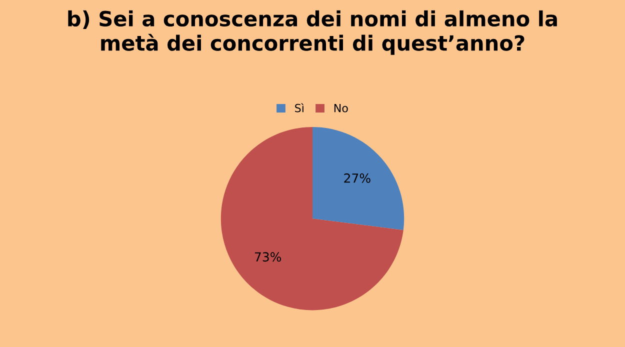 The height and width of the screenshot is (347, 625). I want to click on chart-title: b) Sei a conoscenza dei nomi di almeno la metà dei concorrenti di quest’anno?, so click(312, 32).